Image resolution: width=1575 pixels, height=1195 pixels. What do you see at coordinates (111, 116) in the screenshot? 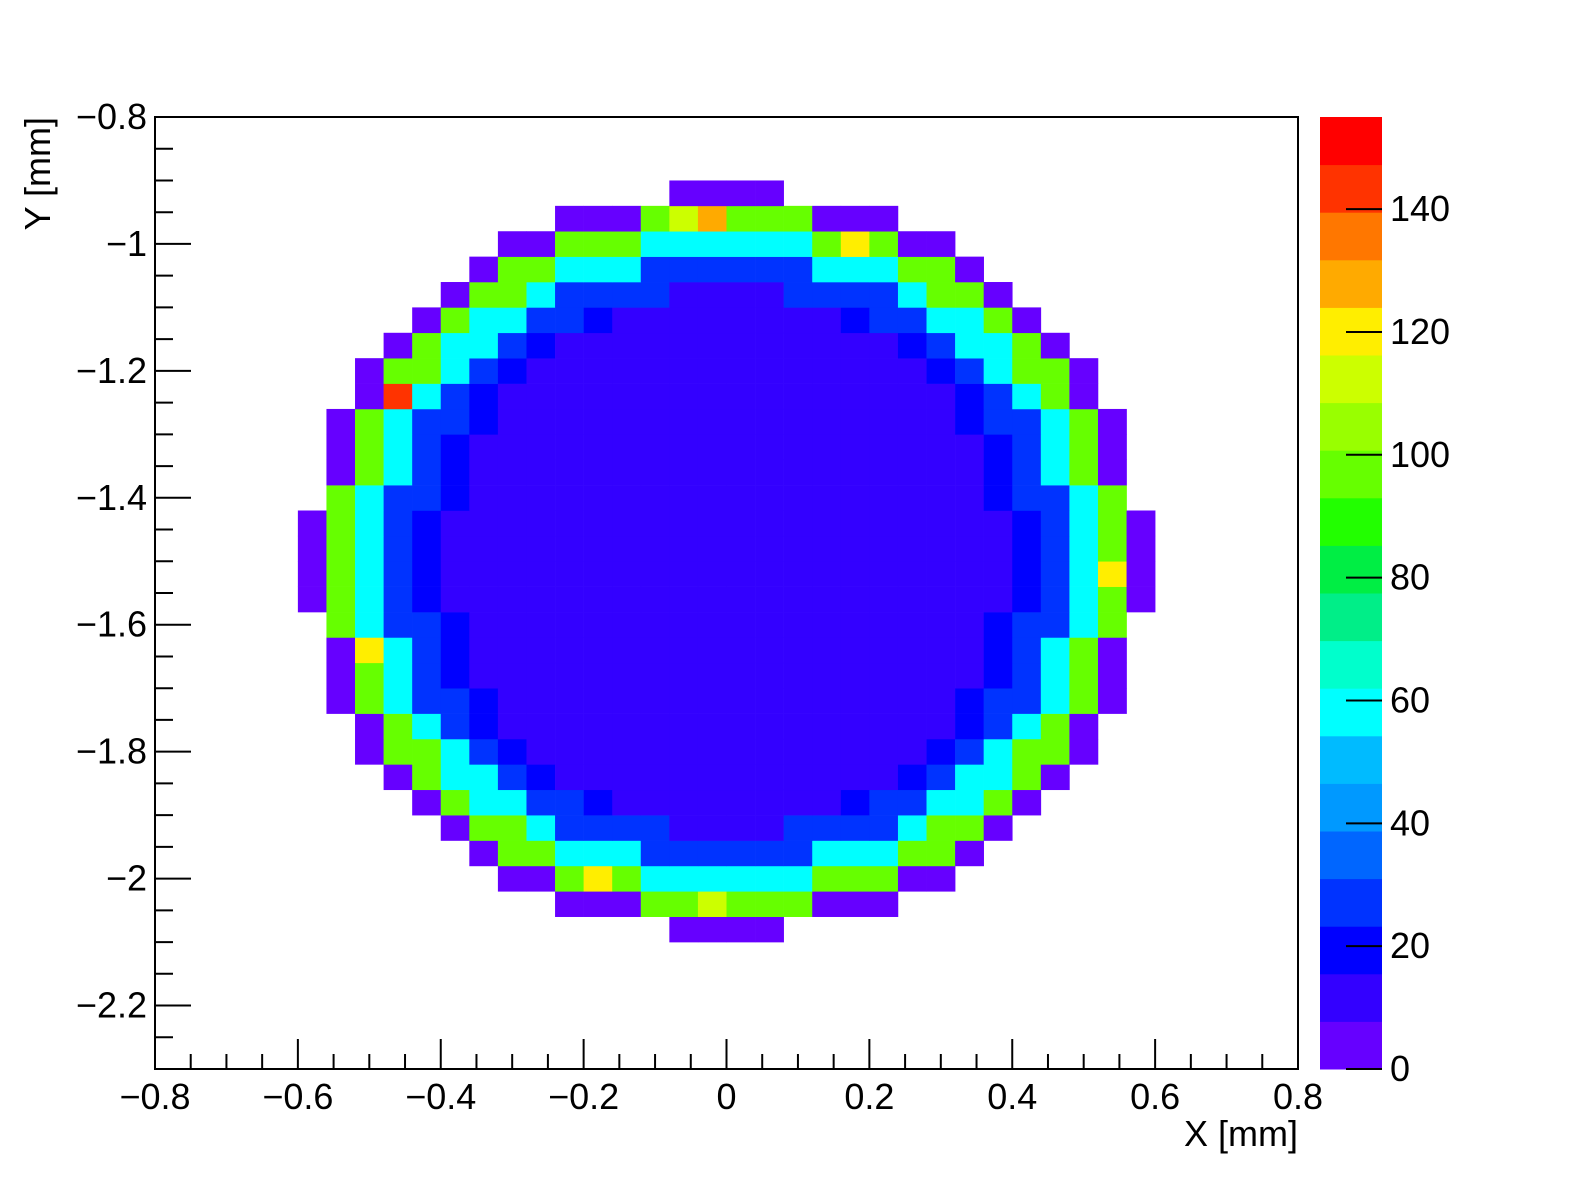
I see `y-tick-label: −0.8` at bounding box center [111, 116].